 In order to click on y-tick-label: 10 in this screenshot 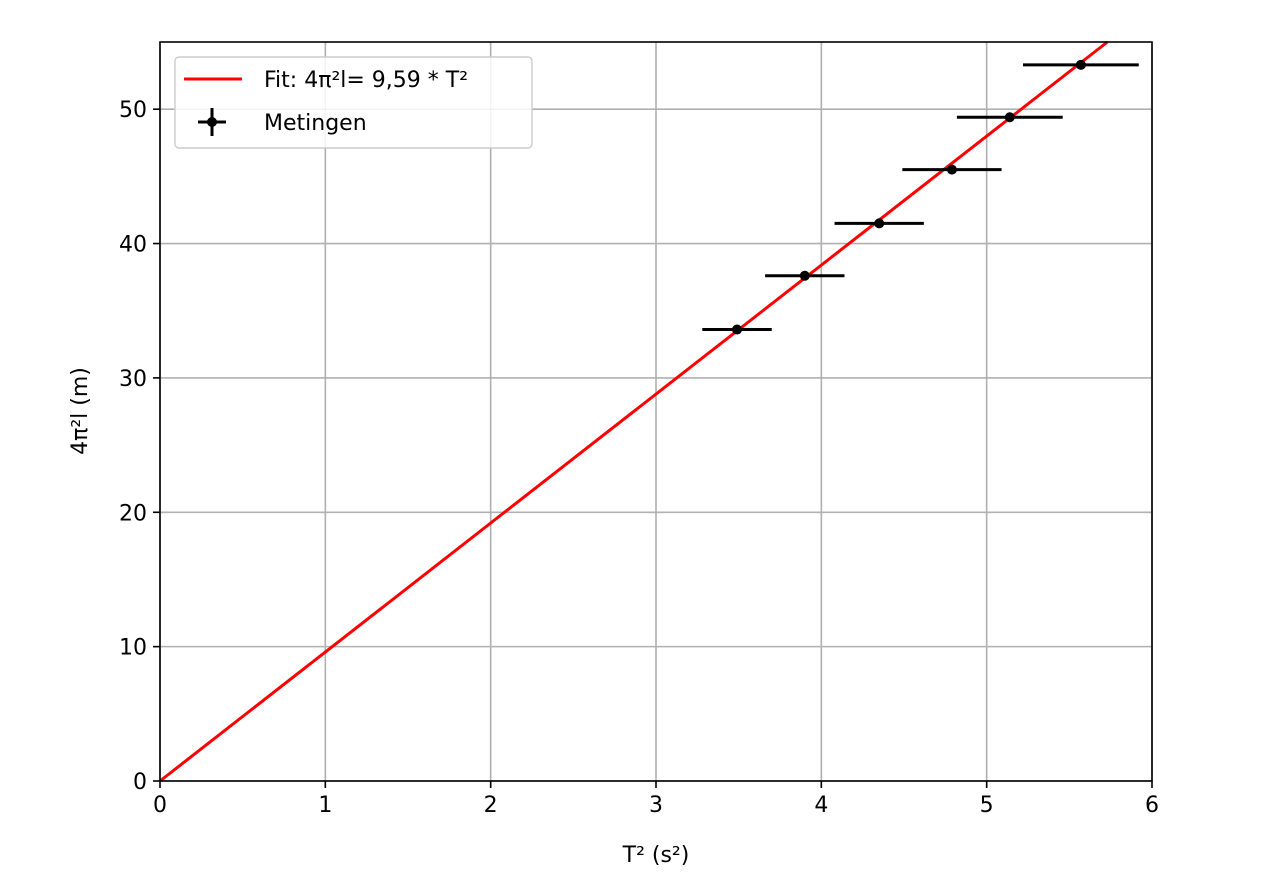, I will do `click(133, 648)`.